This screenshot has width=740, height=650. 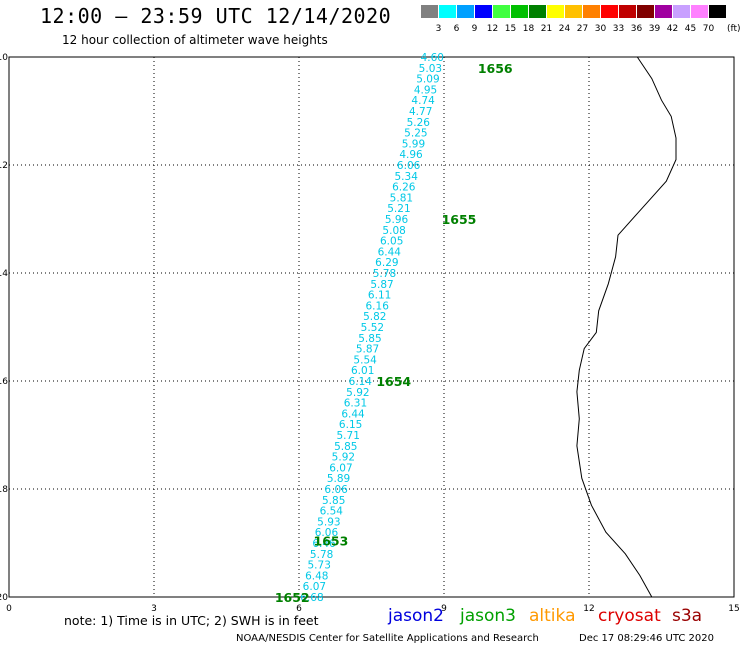 I want to click on lat-tick-label: -12, so click(x=4, y=166).